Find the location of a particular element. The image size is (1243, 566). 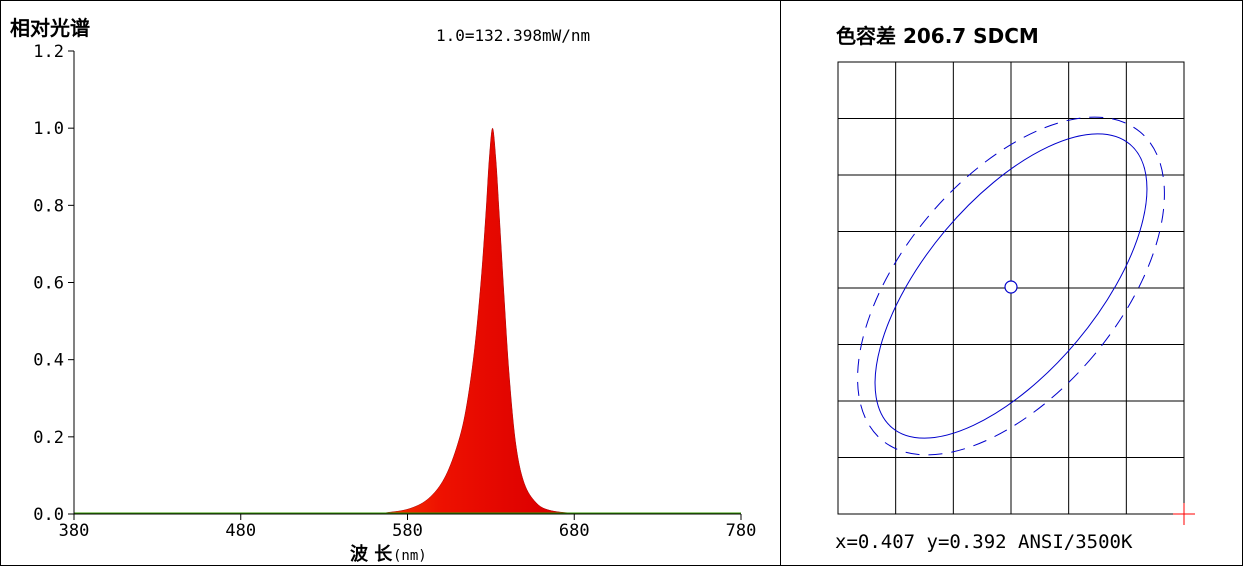

x-axis-unit: (nm) is located at coordinates (410, 556).